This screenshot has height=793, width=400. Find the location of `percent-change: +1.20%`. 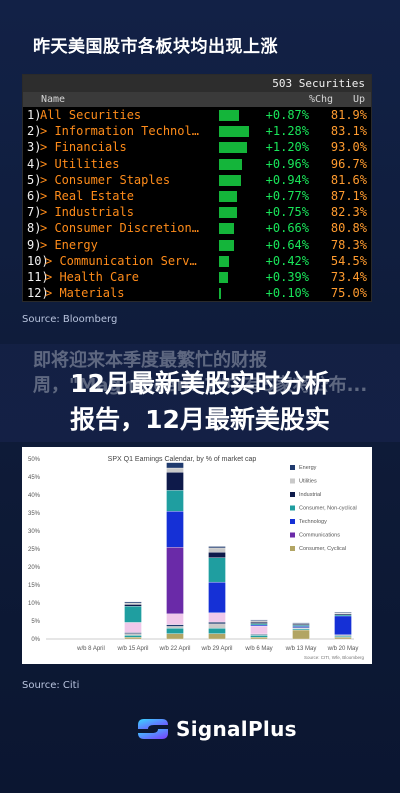

percent-change: +1.20% is located at coordinates (287, 147).